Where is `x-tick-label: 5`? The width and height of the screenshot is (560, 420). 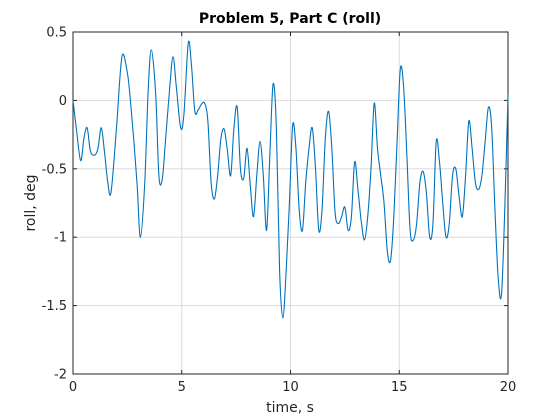 x-tick-label: 5 is located at coordinates (182, 387).